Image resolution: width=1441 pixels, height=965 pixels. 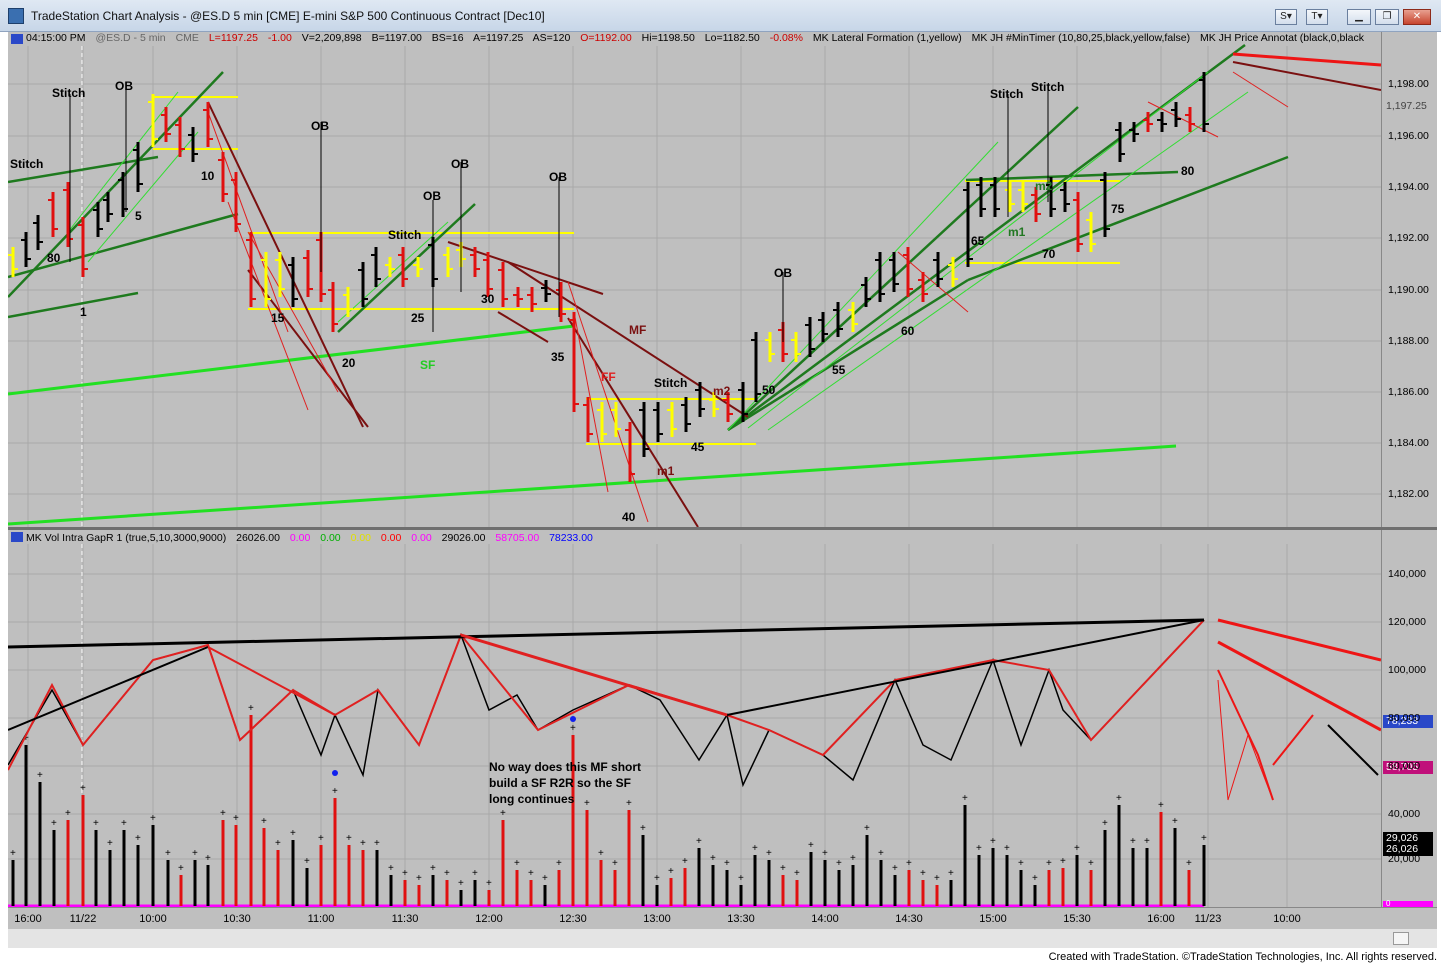 What do you see at coordinates (488, 299) in the screenshot?
I see `chart-annotation: 30` at bounding box center [488, 299].